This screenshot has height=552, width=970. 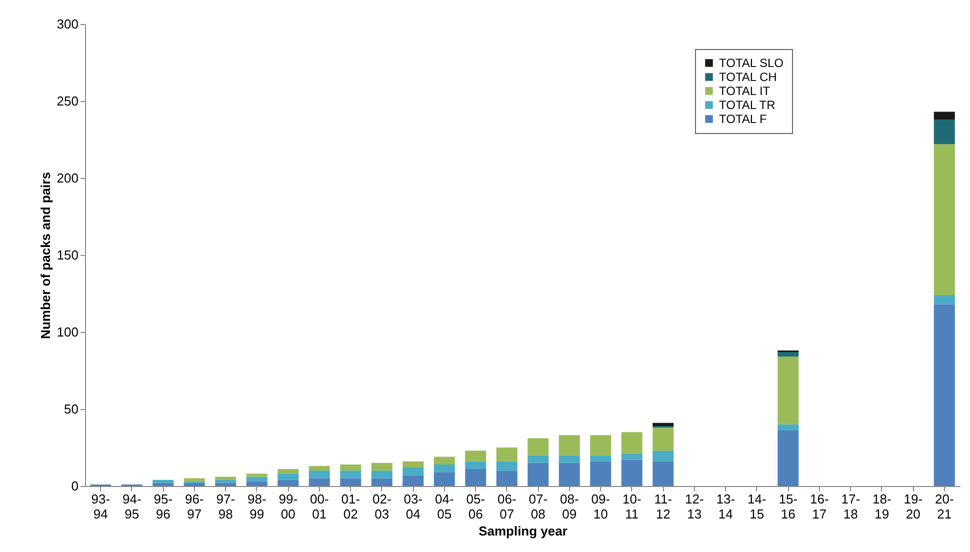 I want to click on x-tick-label: 11-12, so click(x=663, y=507).